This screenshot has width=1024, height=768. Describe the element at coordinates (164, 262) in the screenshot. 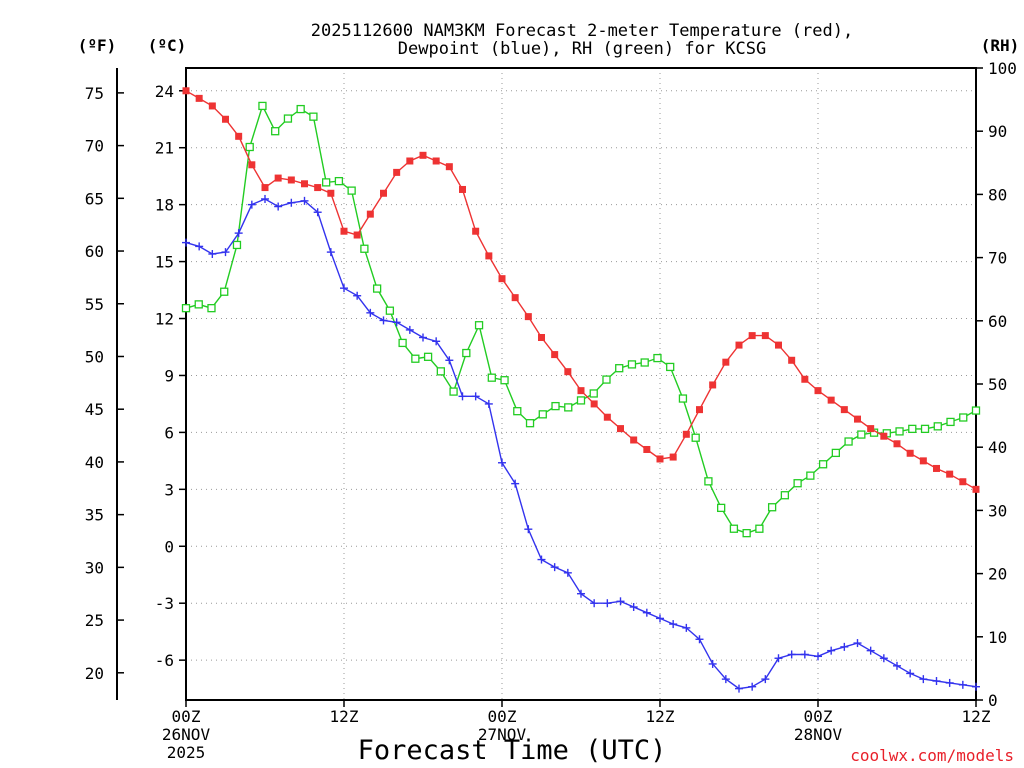

I see `celsius-tick-label: 15` at that location.